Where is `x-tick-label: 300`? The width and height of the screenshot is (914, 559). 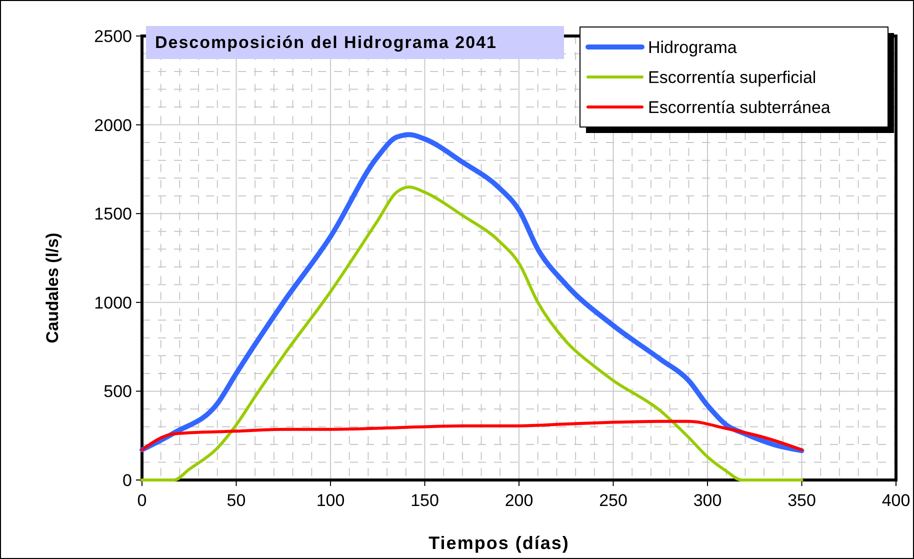 x-tick-label: 300 is located at coordinates (707, 500).